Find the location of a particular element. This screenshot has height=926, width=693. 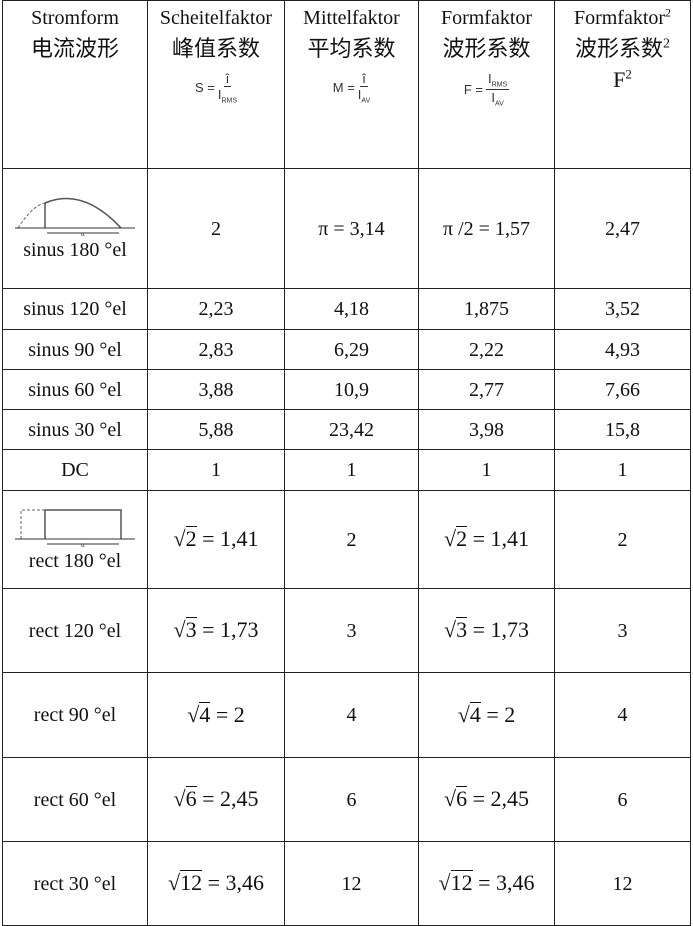

formula-lhs: S = is located at coordinates (204, 88).